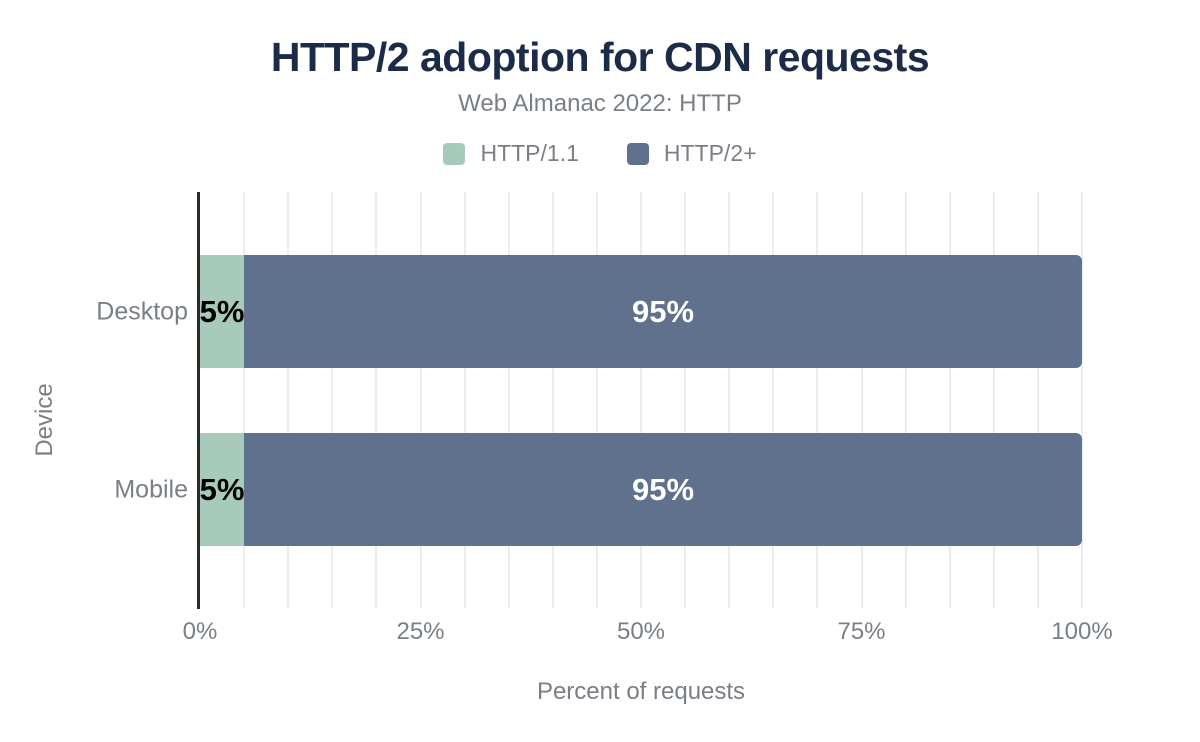  Describe the element at coordinates (200, 631) in the screenshot. I see `x-axis-tick-label: 0%` at that location.